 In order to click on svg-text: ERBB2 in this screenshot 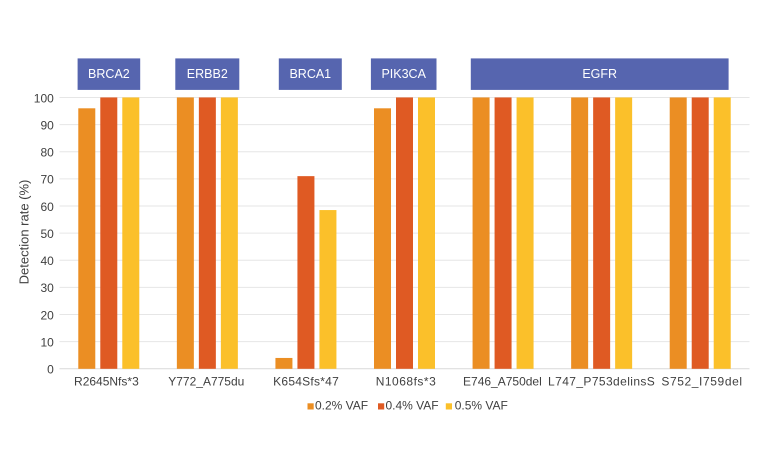, I will do `click(207, 74)`.